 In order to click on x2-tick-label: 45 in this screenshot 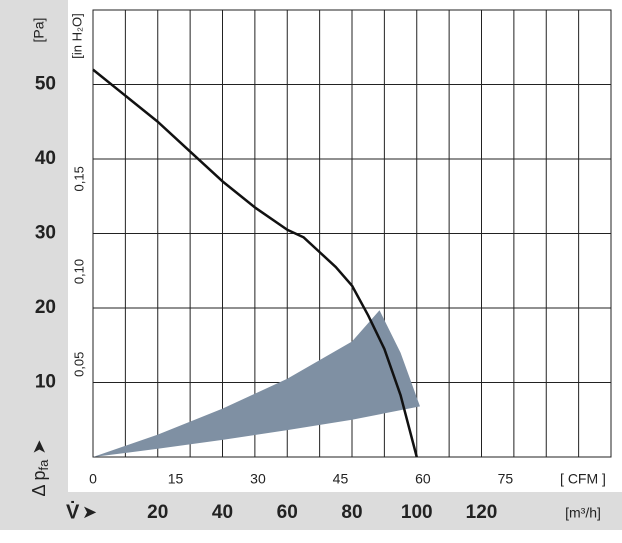, I will do `click(341, 479)`.